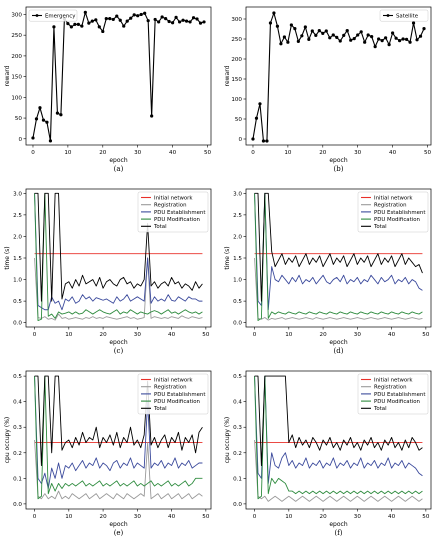  Describe the element at coordinates (227, 75) in the screenshot. I see `y-axis-label: reward` at that location.